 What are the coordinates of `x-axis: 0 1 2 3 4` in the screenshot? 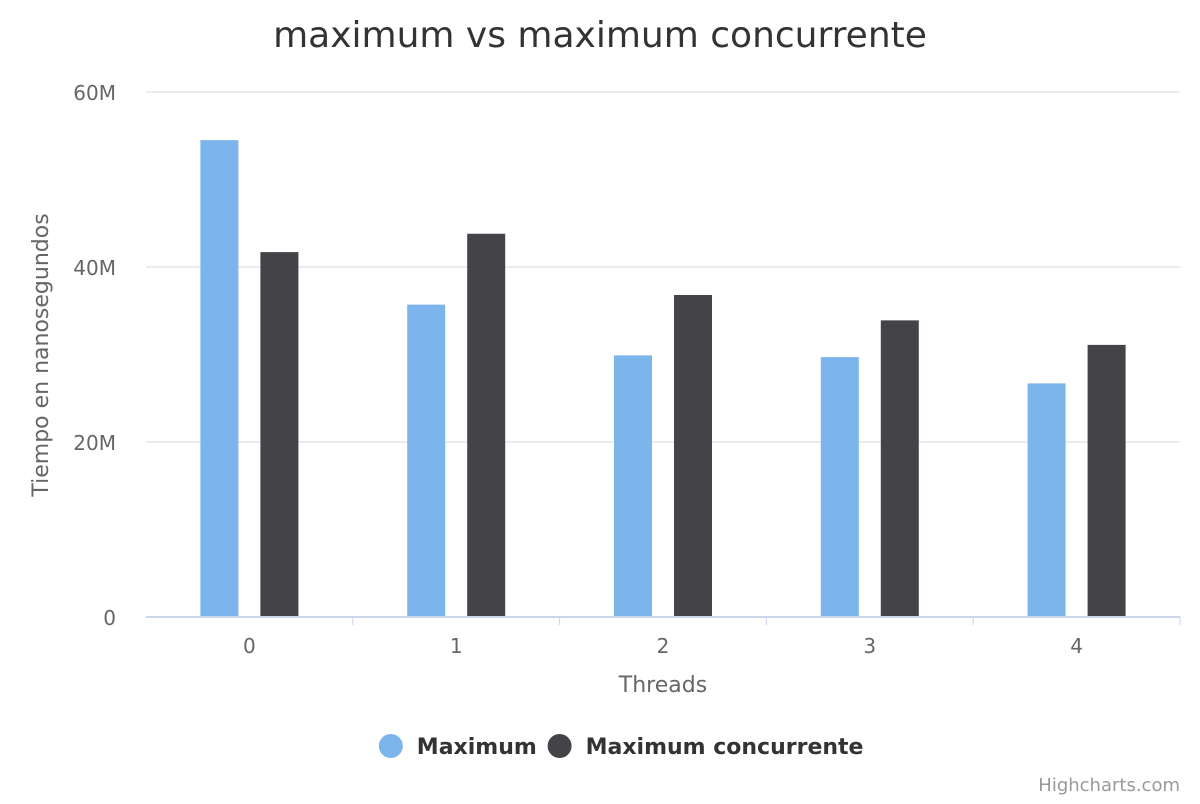 It's located at (663, 637).